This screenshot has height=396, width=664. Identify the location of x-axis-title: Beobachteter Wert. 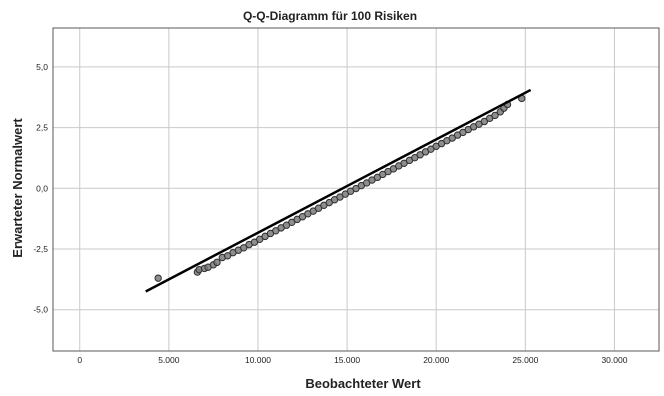
(363, 383).